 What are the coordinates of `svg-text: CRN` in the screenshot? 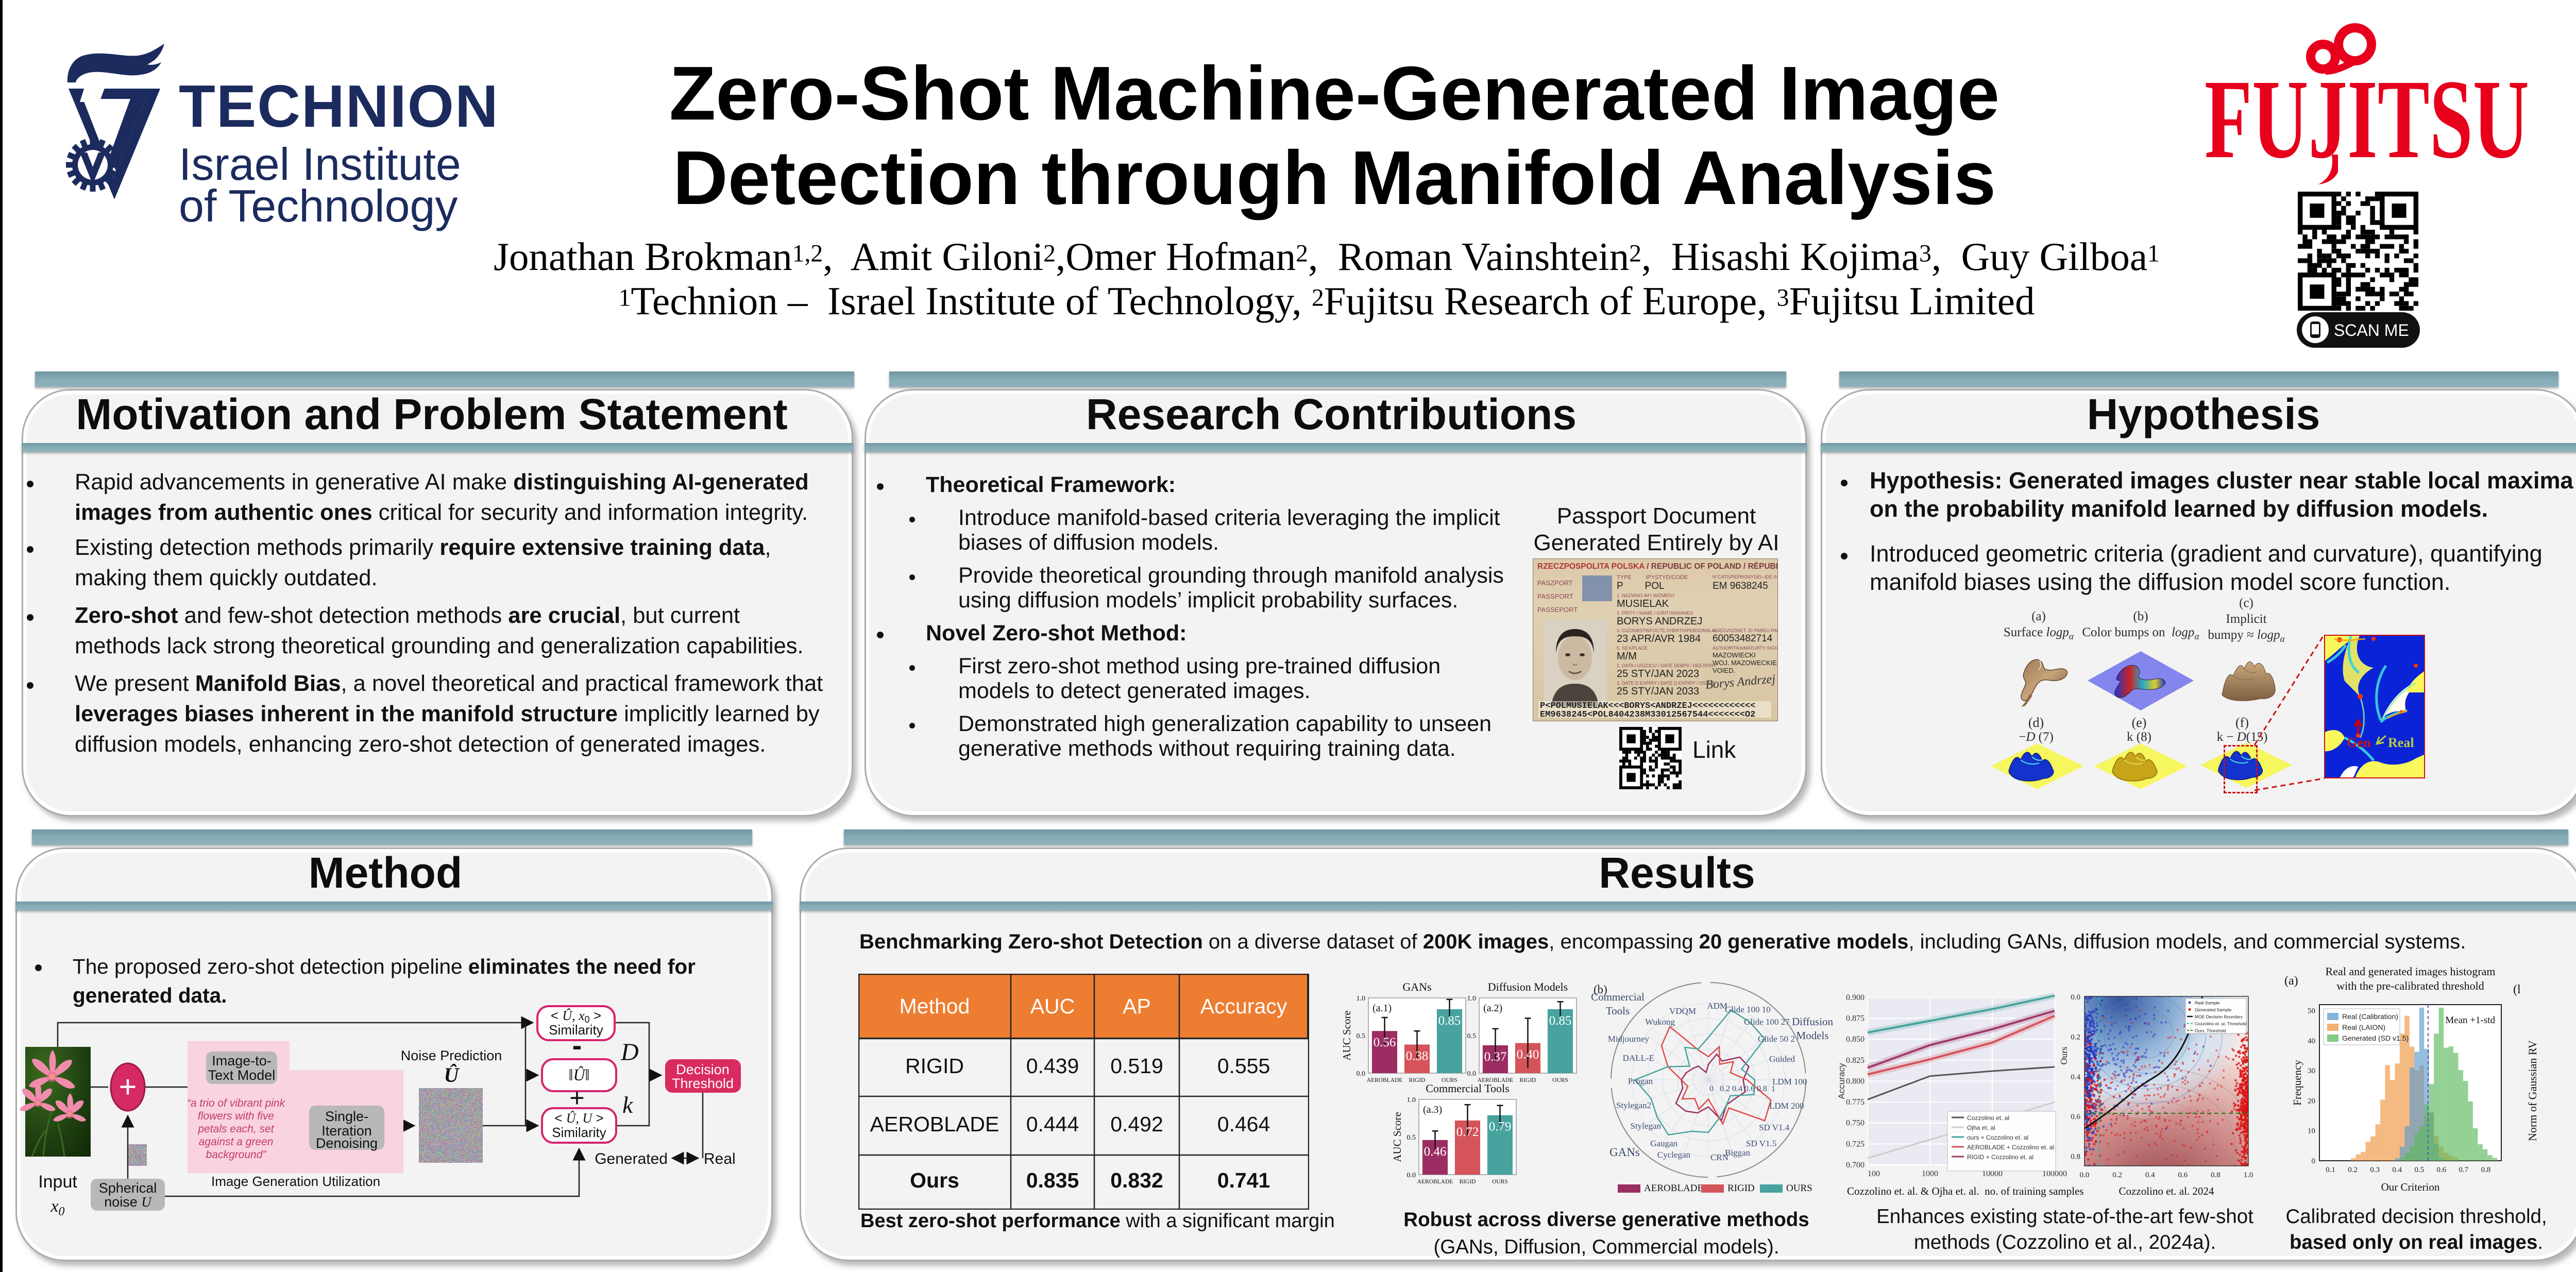 It's located at (1719, 1157).